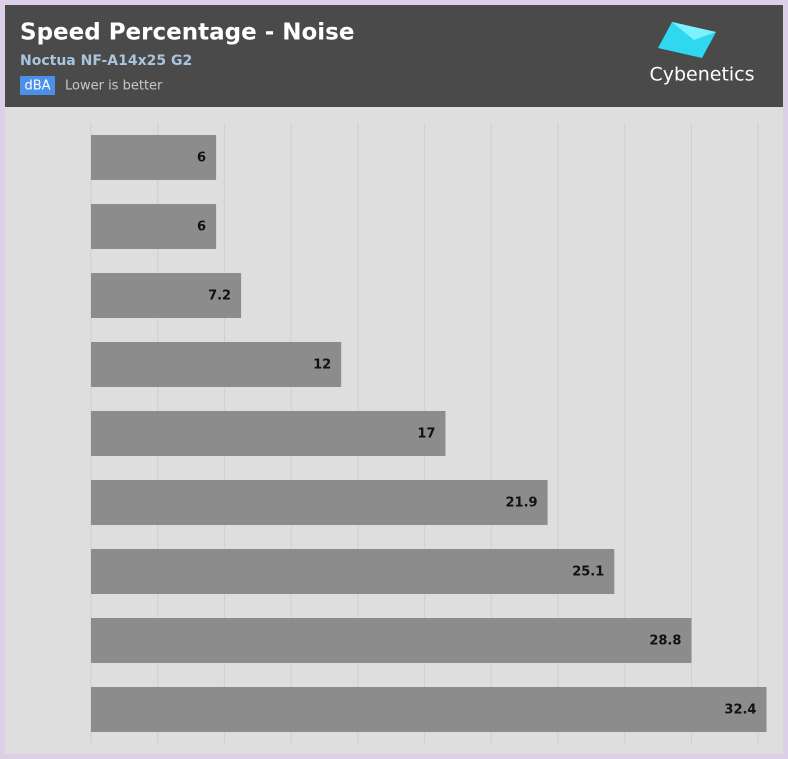 Image resolution: width=788 pixels, height=759 pixels. Describe the element at coordinates (106, 61) in the screenshot. I see `chart-subtitle: Noctua NF-A14x25 G2` at that location.